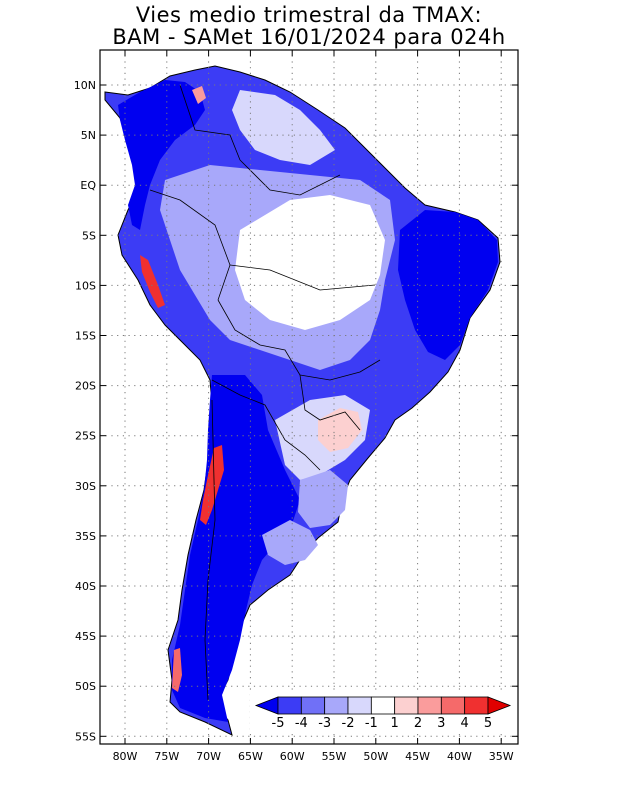 This screenshot has width=618, height=800. I want to click on lat-label: 10S, so click(85, 285).